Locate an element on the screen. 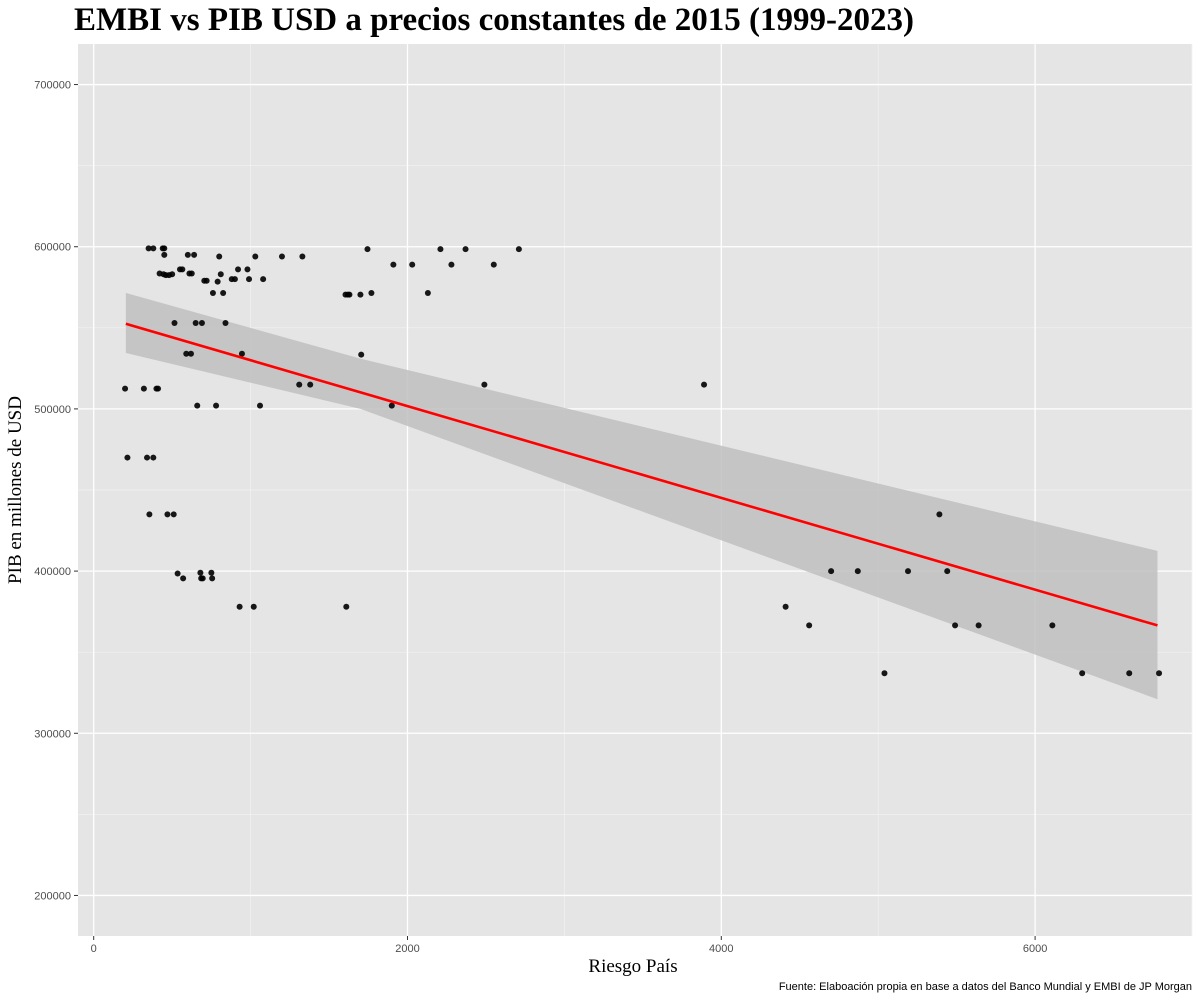 Image resolution: width=1200 pixels, height=1000 pixels. y-tick-label: 200000 is located at coordinates (52, 896).